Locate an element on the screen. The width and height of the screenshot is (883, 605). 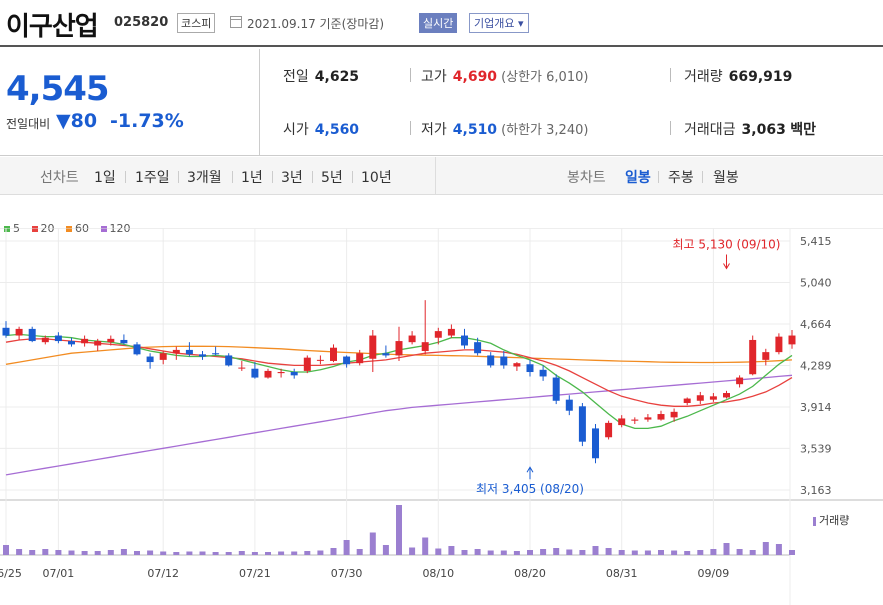
volume-legend: 거래량 is located at coordinates (831, 520).